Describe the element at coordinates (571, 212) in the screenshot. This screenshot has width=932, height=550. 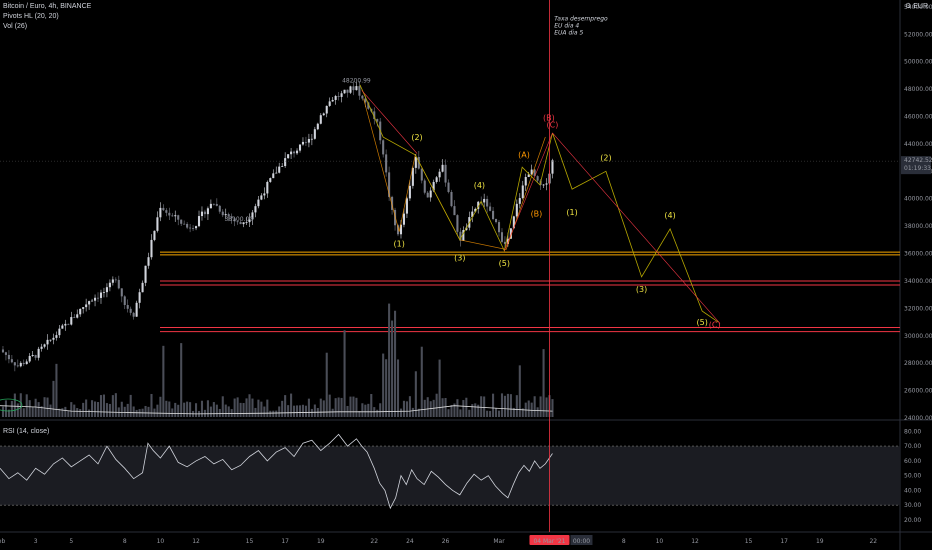
I see `wave-label: (1)` at that location.